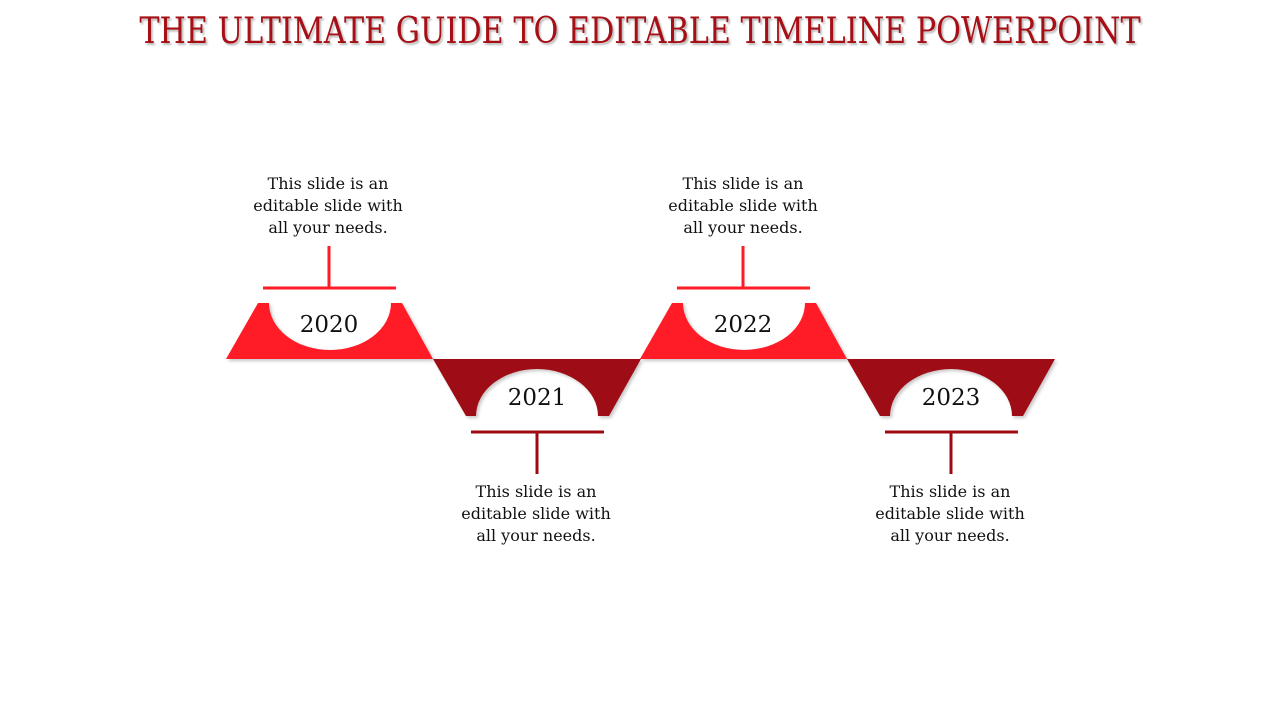 The width and height of the screenshot is (1280, 720). I want to click on timeline-segment-2020, so click(329, 331).